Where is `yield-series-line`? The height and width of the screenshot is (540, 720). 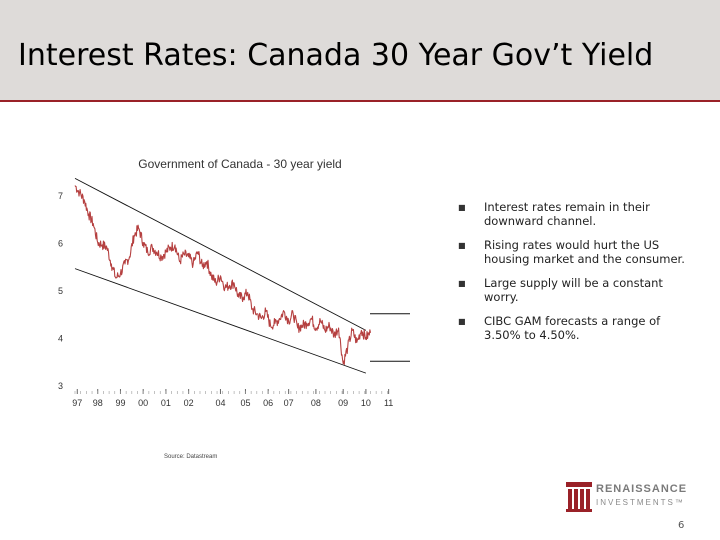 yield-series-line is located at coordinates (223, 275).